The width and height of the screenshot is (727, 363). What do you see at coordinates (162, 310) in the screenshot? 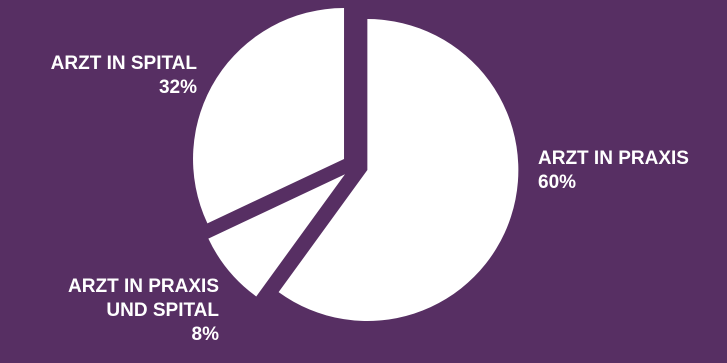
I see `slice-label-line: UND SPITAL` at bounding box center [162, 310].